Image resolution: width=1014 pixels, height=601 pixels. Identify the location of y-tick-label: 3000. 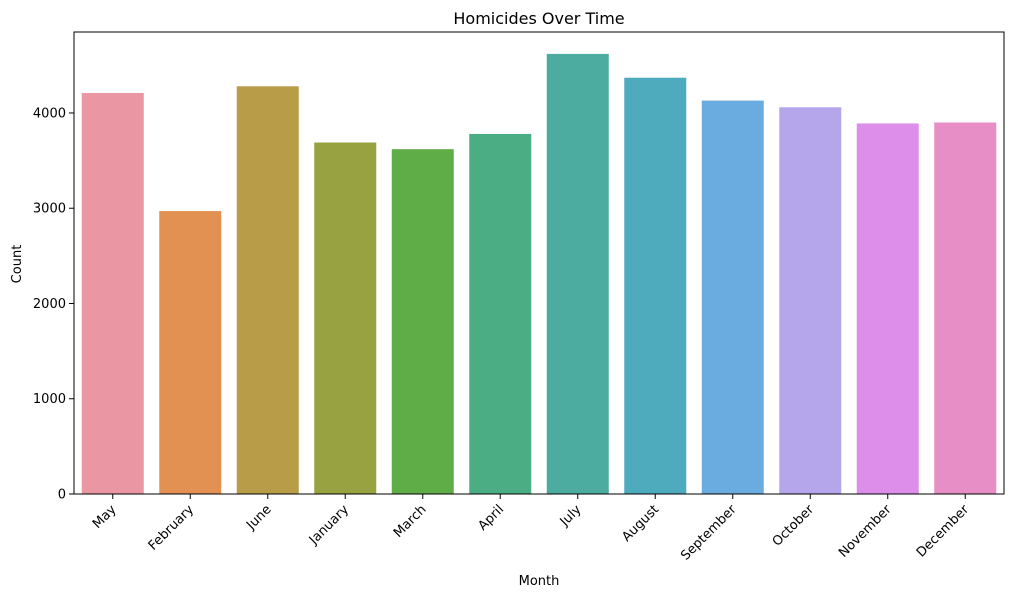
(49, 209).